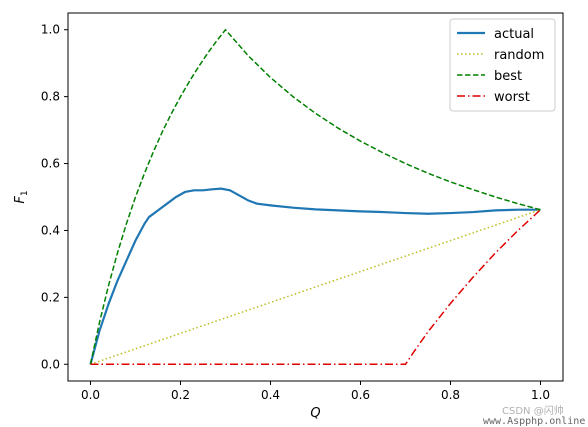 The height and width of the screenshot is (427, 588). I want to click on legend-label-actual: actual, so click(514, 34).